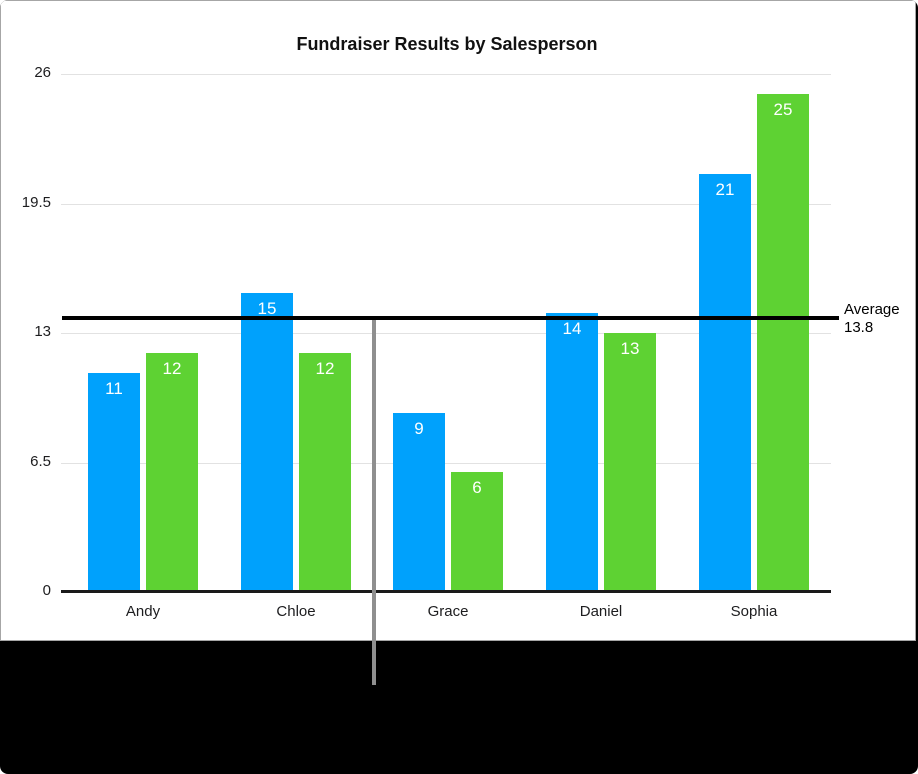 The image size is (918, 774). I want to click on xtick-label-sophia: Sophia, so click(754, 611).